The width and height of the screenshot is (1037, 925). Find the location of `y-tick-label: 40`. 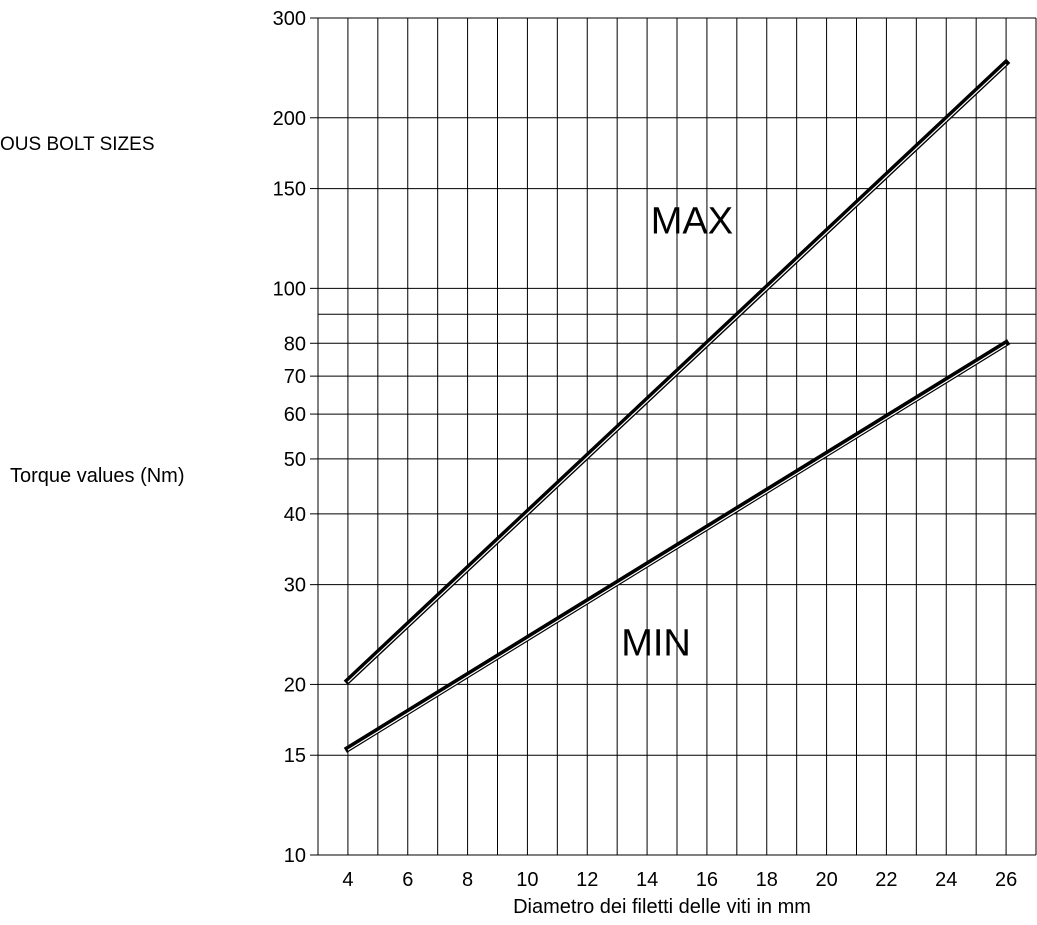

y-tick-label: 40 is located at coordinates (295, 515).